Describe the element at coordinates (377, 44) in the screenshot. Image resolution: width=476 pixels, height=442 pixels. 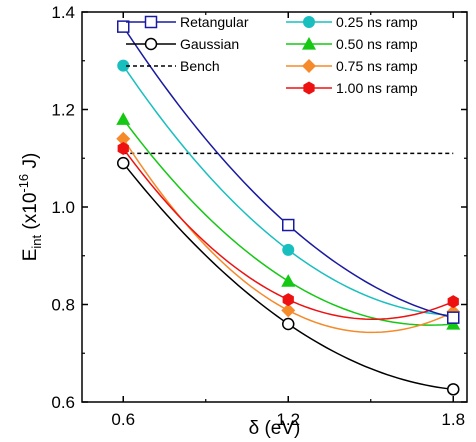
I see `legend-label: 0.50 ns ramp` at that location.